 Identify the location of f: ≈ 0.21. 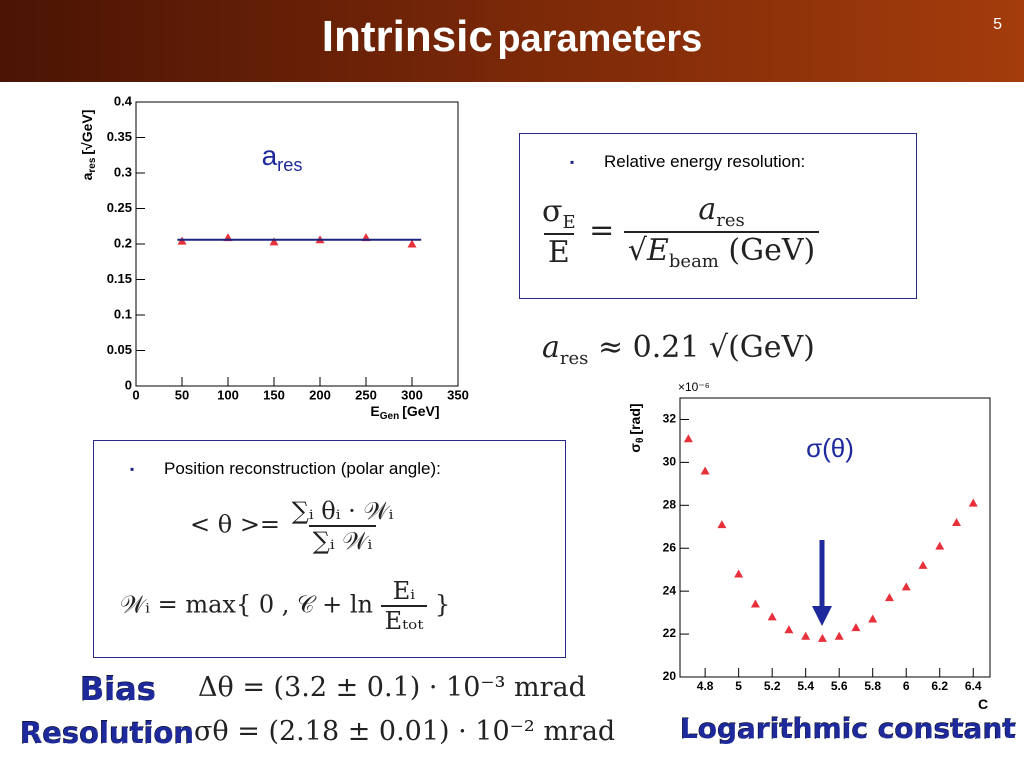
(648, 347).